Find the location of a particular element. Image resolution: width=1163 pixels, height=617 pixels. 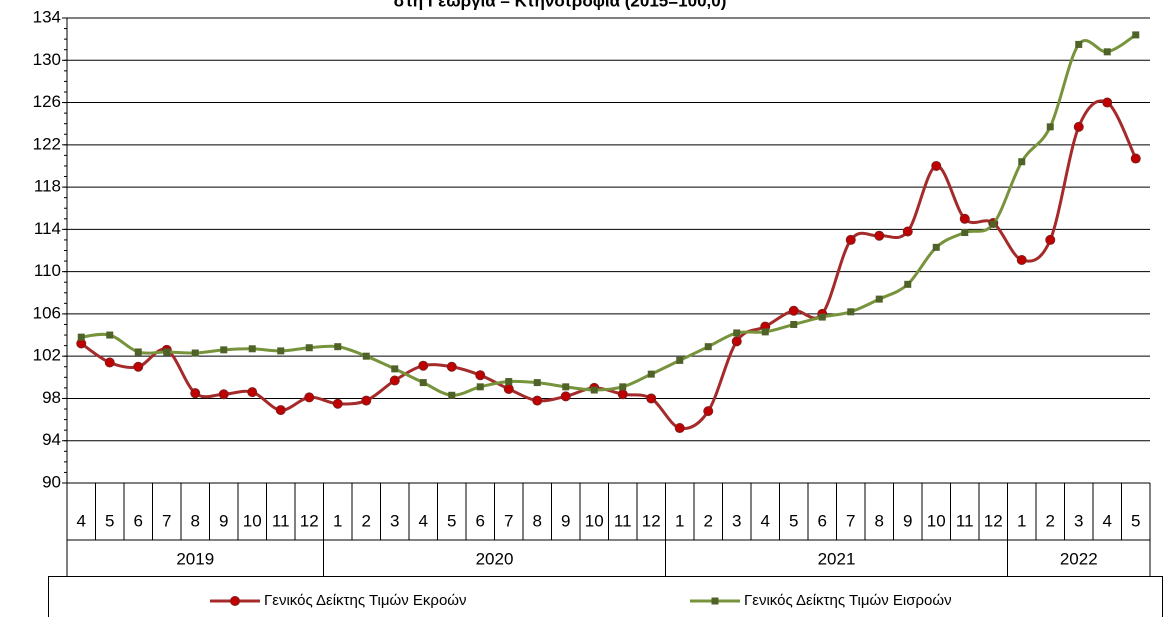

y-tick-label: 98 is located at coordinates (51, 397).